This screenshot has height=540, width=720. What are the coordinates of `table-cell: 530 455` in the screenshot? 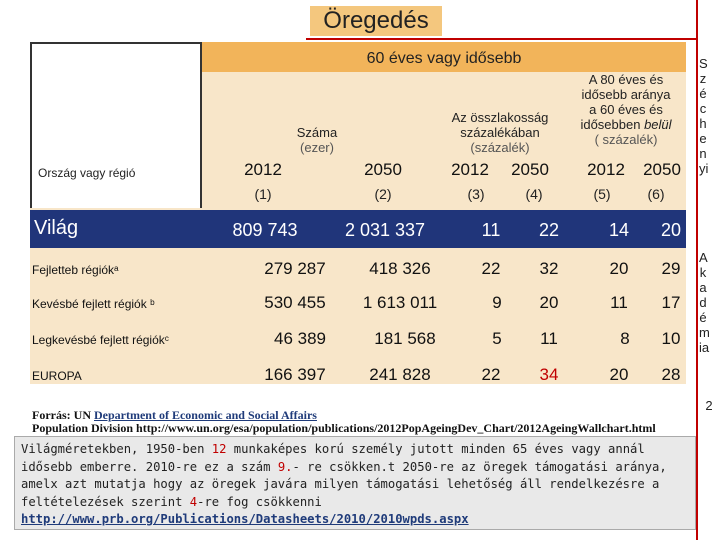 It's located at (295, 302).